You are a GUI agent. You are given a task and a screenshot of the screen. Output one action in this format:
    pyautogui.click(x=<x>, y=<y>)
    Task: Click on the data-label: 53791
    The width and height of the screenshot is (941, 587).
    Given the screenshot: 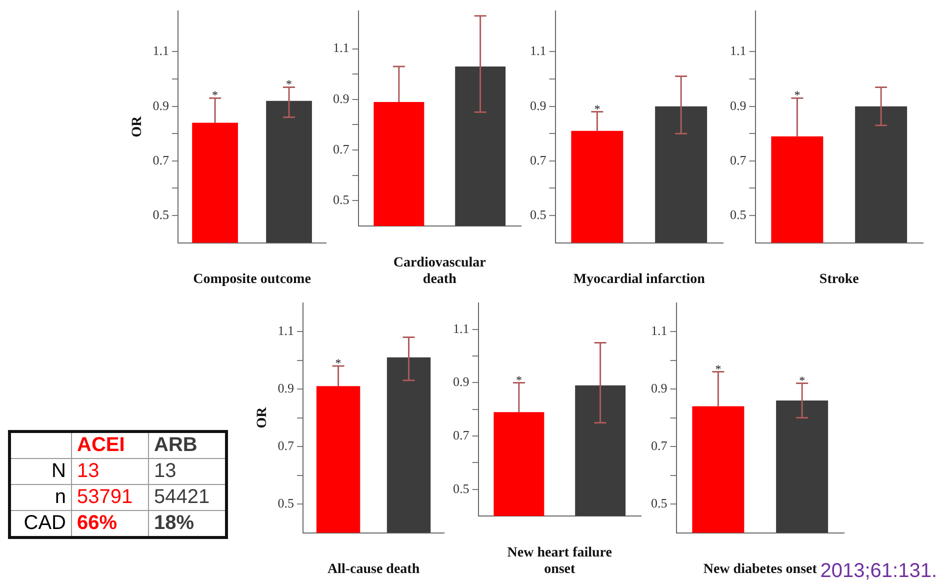 What is the action you would take?
    pyautogui.click(x=110, y=497)
    